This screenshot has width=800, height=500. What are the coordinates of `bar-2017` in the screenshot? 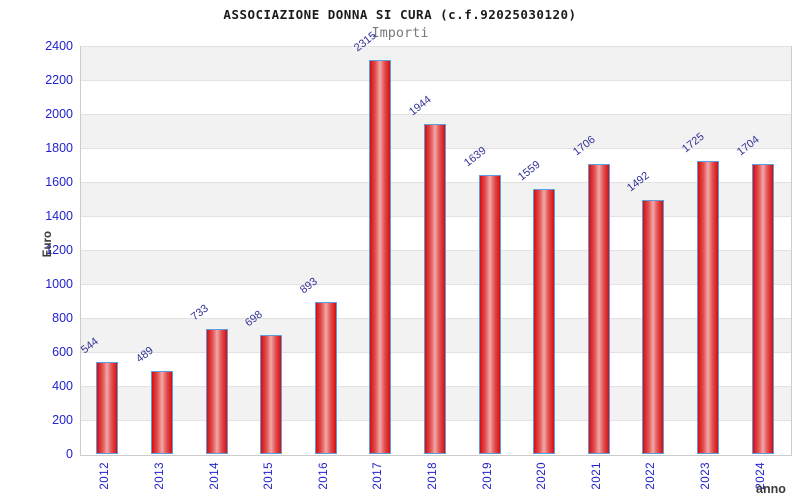 It's located at (380, 257).